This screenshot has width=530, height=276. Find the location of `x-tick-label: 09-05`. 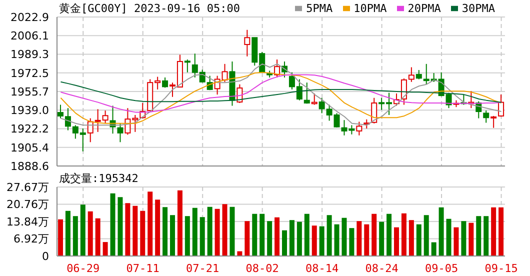

x-tick-label: 09-05 is located at coordinates (441, 268).